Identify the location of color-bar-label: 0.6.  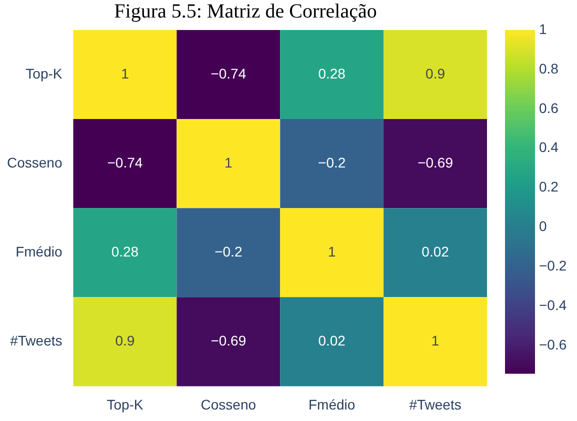
(549, 108).